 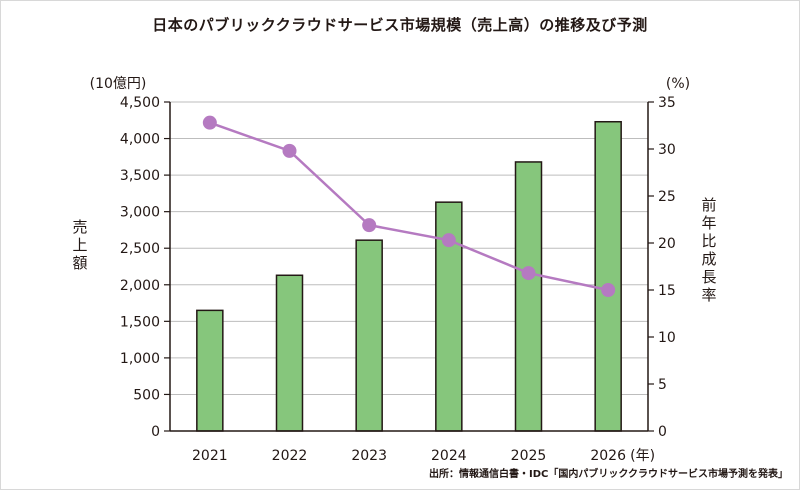 What do you see at coordinates (608, 276) in the screenshot?
I see `bar-2026` at bounding box center [608, 276].